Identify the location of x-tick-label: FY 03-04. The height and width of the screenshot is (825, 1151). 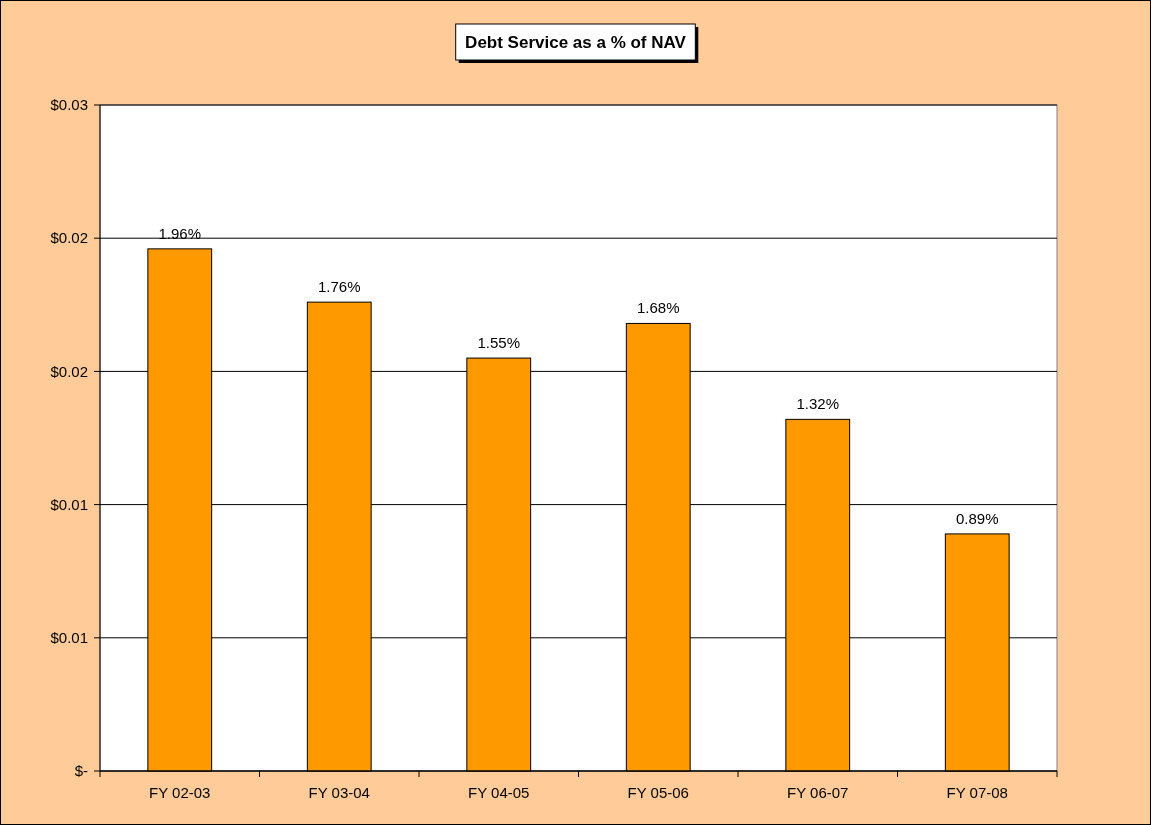
(339, 792).